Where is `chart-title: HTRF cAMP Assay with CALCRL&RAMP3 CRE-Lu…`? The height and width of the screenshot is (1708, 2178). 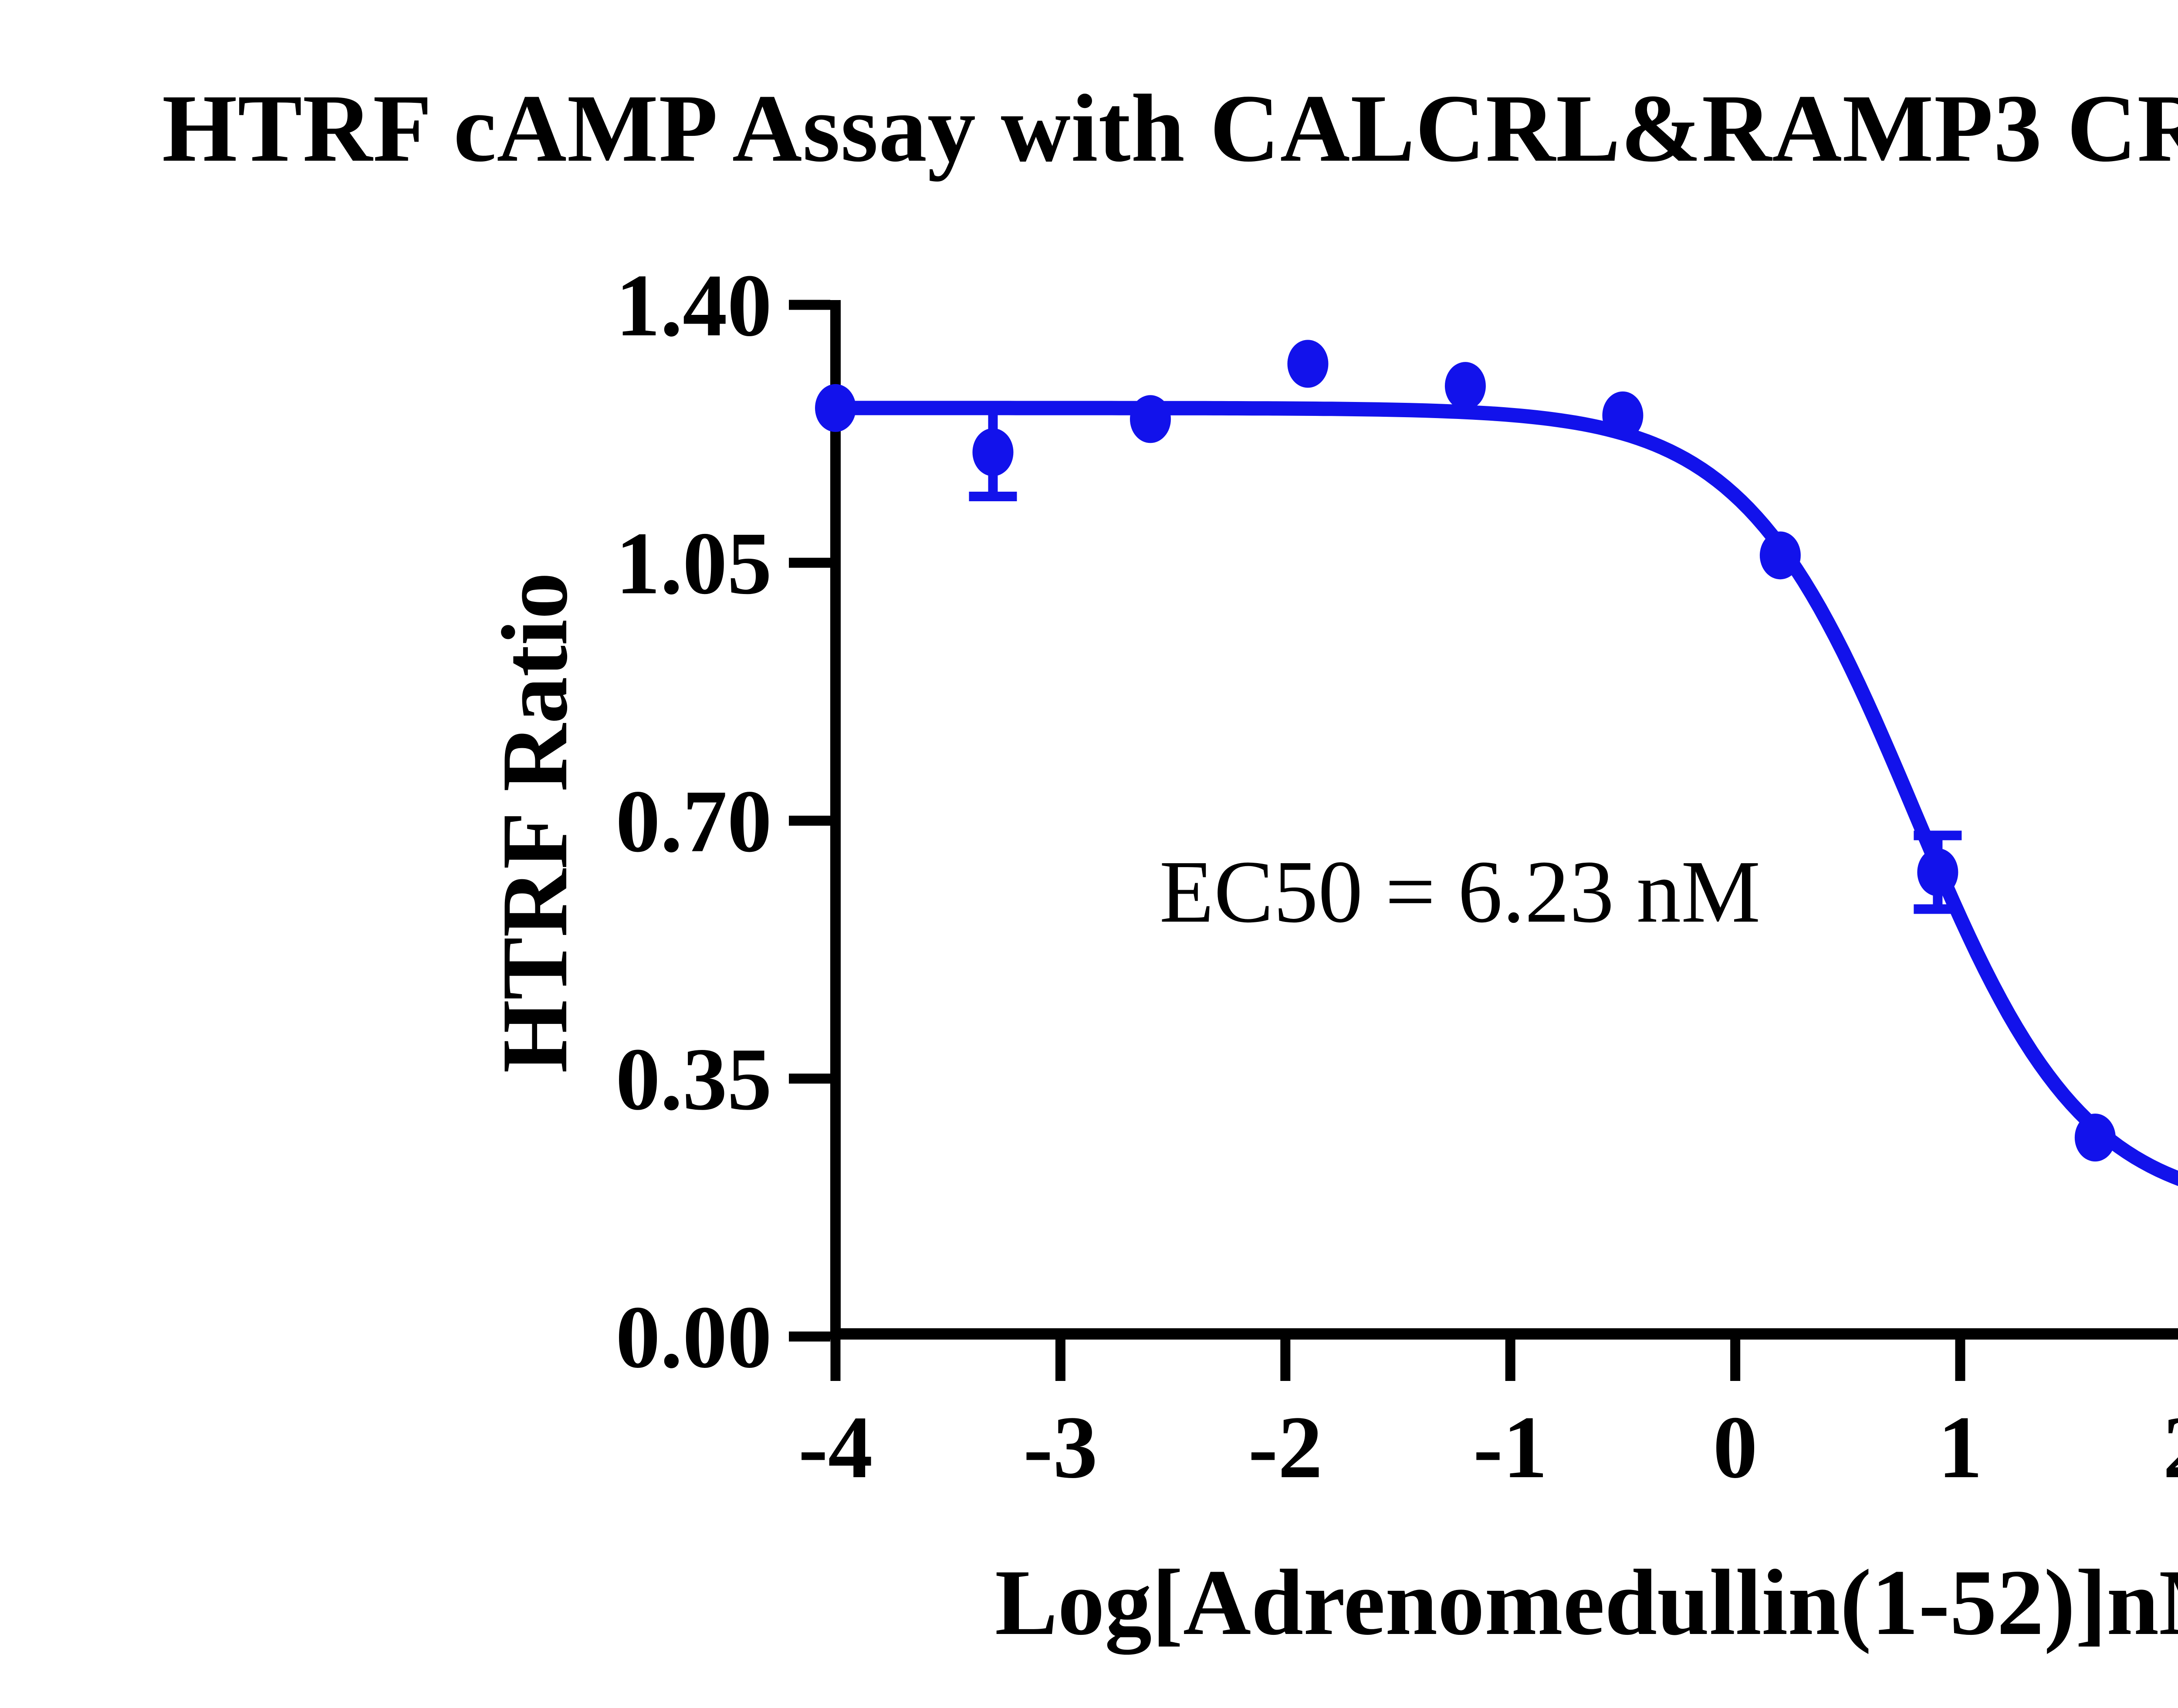
chart-title: HTRF cAMP Assay with CALCRL&RAMP3 CRE-Lu… is located at coordinates (1170, 128).